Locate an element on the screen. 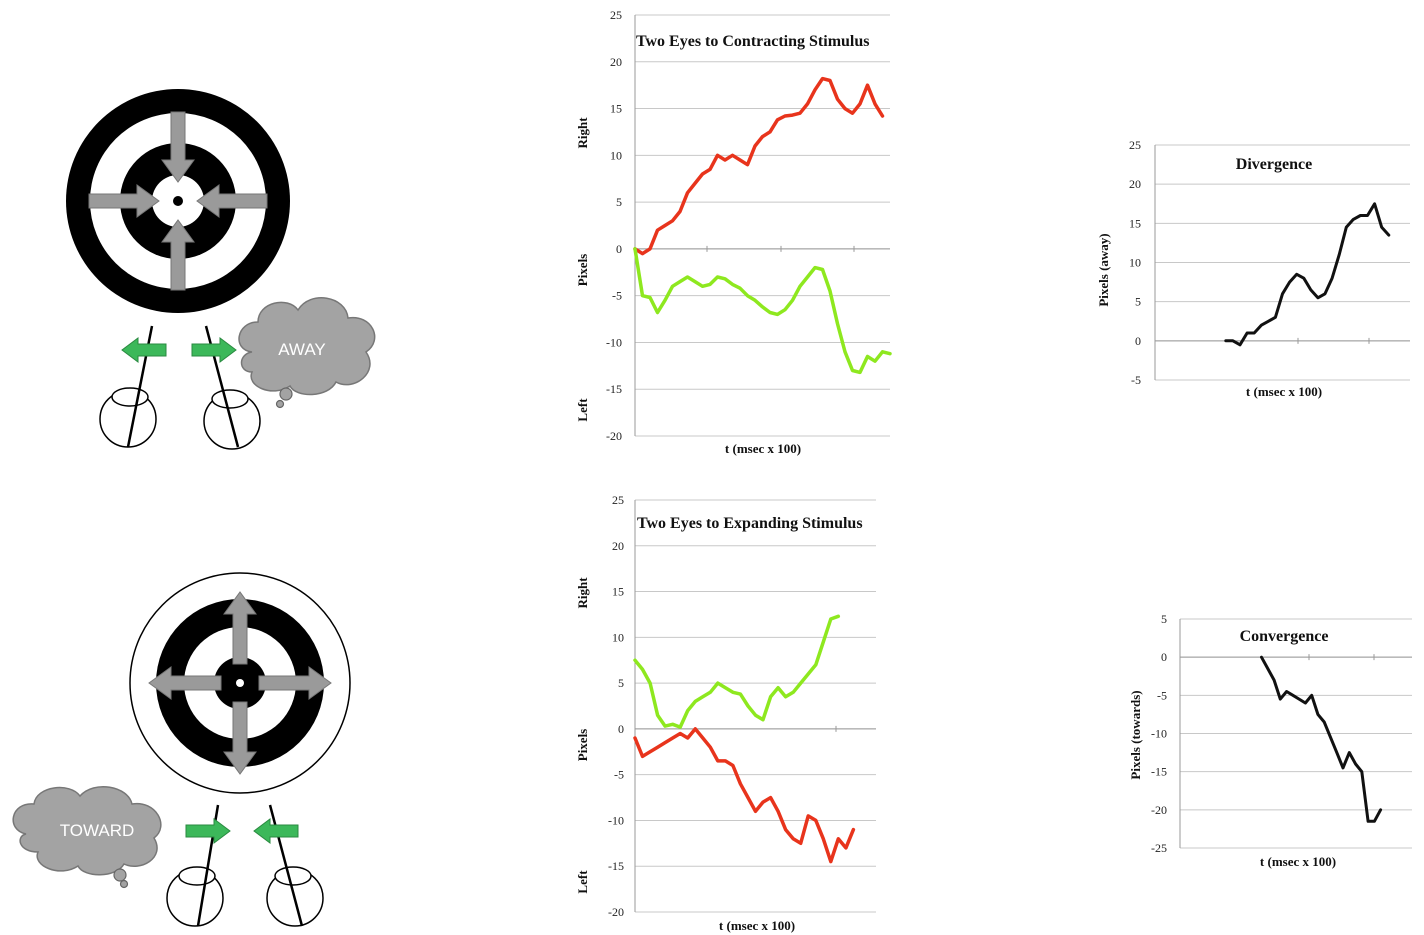 The height and width of the screenshot is (935, 1424). toward-label: TOWARD is located at coordinates (97, 830).